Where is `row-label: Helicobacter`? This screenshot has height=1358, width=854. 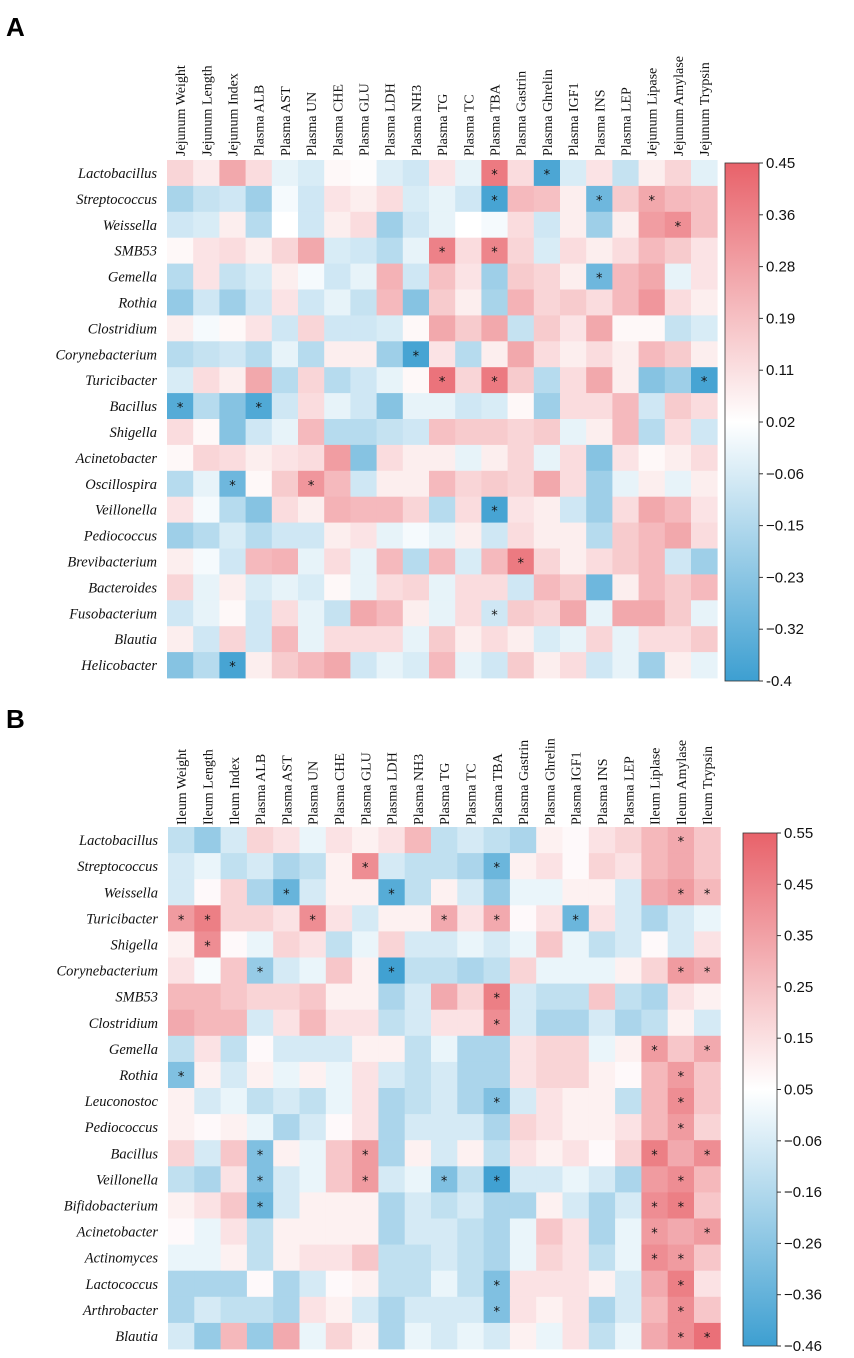 row-label: Helicobacter is located at coordinates (118, 666).